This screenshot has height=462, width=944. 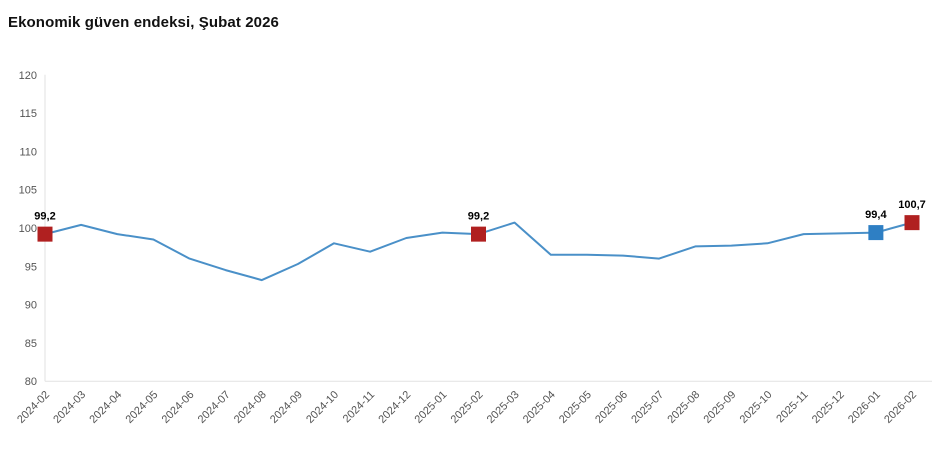 What do you see at coordinates (69, 407) in the screenshot?
I see `x-axis-tick-label: 2024-03` at bounding box center [69, 407].